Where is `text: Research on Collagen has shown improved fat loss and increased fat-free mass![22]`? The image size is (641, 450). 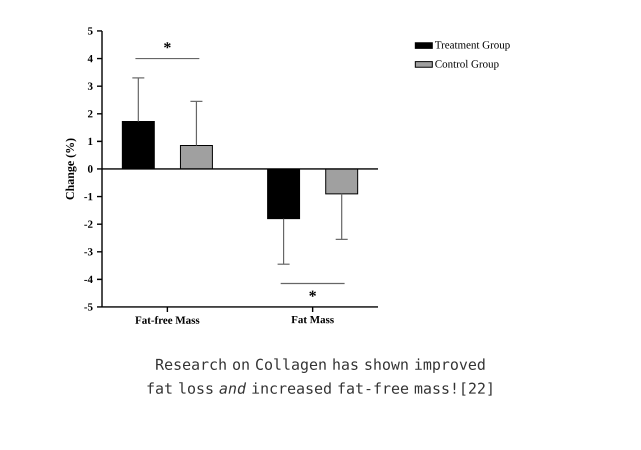
text: Research on Collagen has shown improved fat loss and increased fat-free mass![22] is located at coordinates (319, 377).